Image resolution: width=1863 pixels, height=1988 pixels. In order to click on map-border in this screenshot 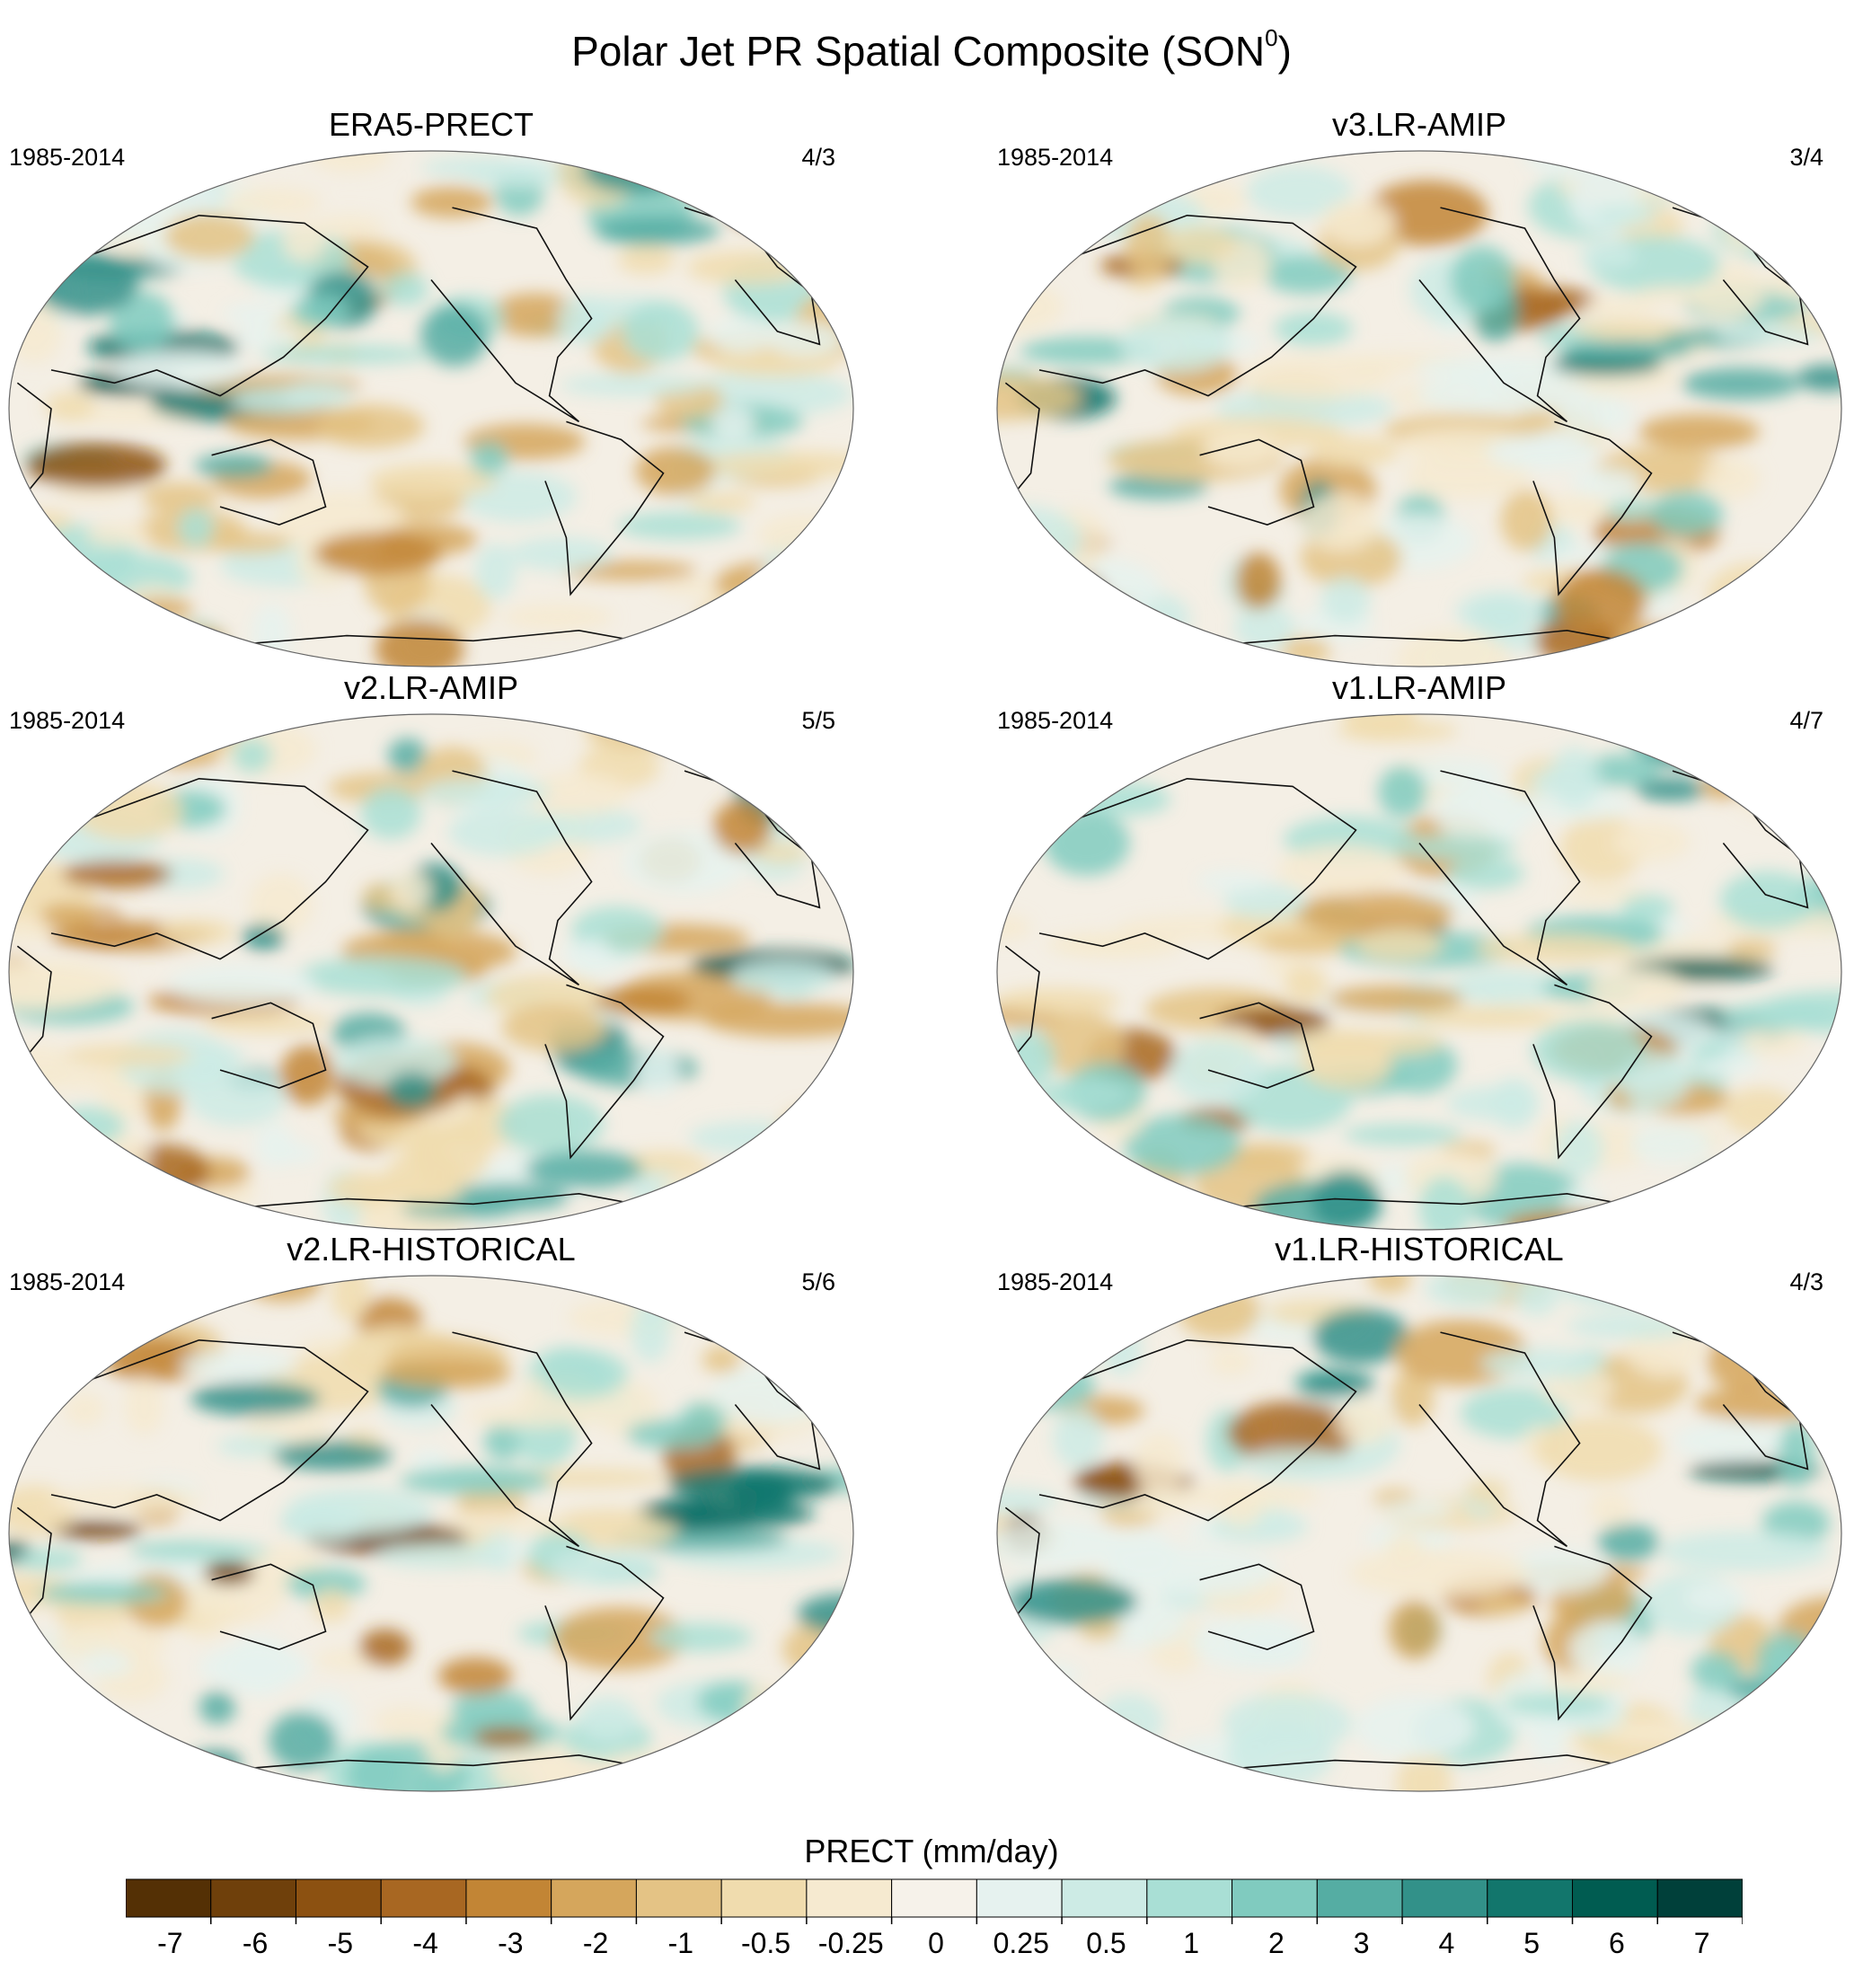, I will do `click(431, 408)`.